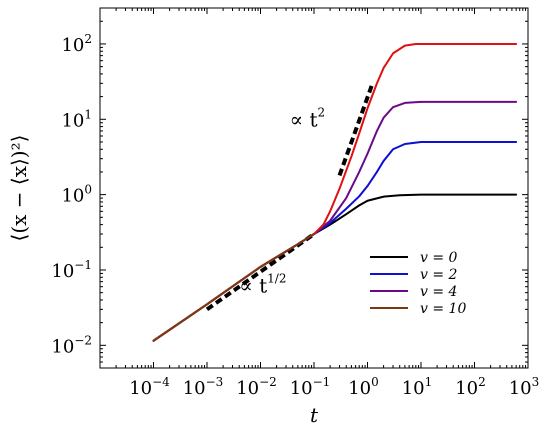  I want to click on x-tick-label: 10², so click(470, 387).